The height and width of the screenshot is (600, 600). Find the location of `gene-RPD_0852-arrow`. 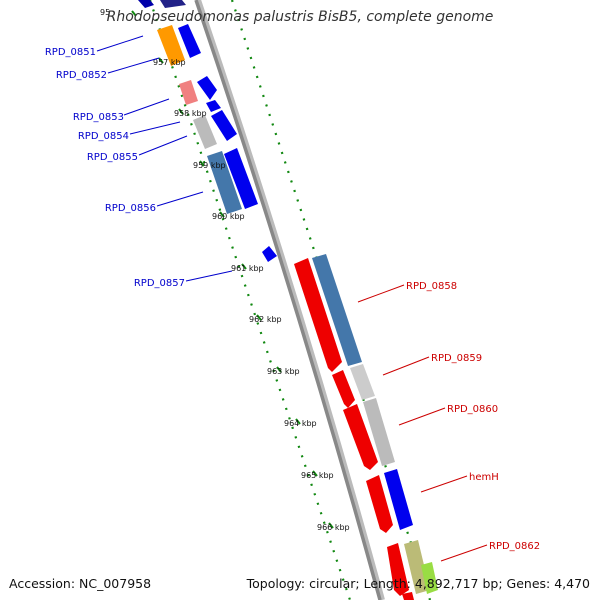

gene-RPD_0852-arrow is located at coordinates (207, 88).